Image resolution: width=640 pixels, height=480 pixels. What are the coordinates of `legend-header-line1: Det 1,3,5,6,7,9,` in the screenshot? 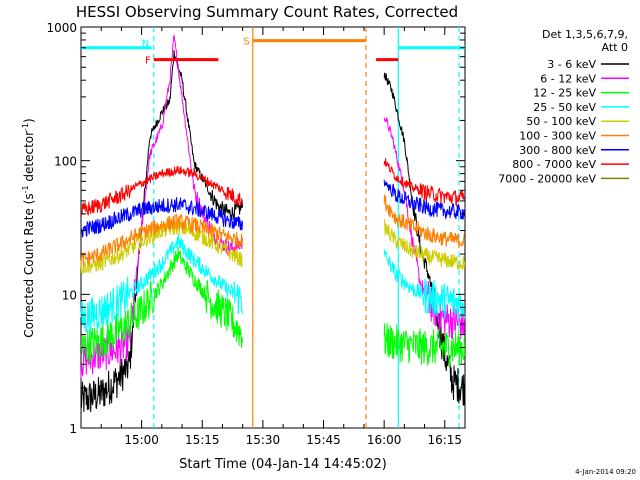 It's located at (585, 34).